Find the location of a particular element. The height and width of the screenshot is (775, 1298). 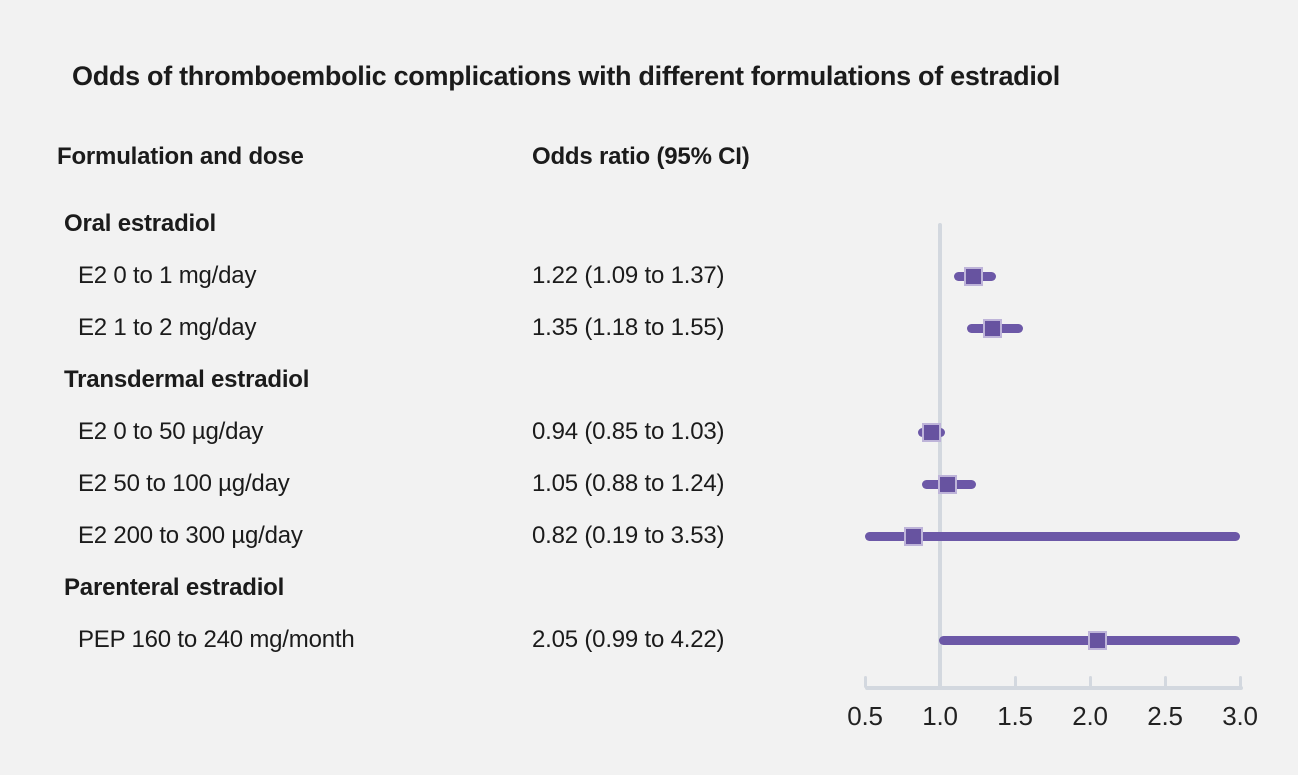

odds-ratio-value: 0.82 (0.19 to 3.53) is located at coordinates (628, 535).